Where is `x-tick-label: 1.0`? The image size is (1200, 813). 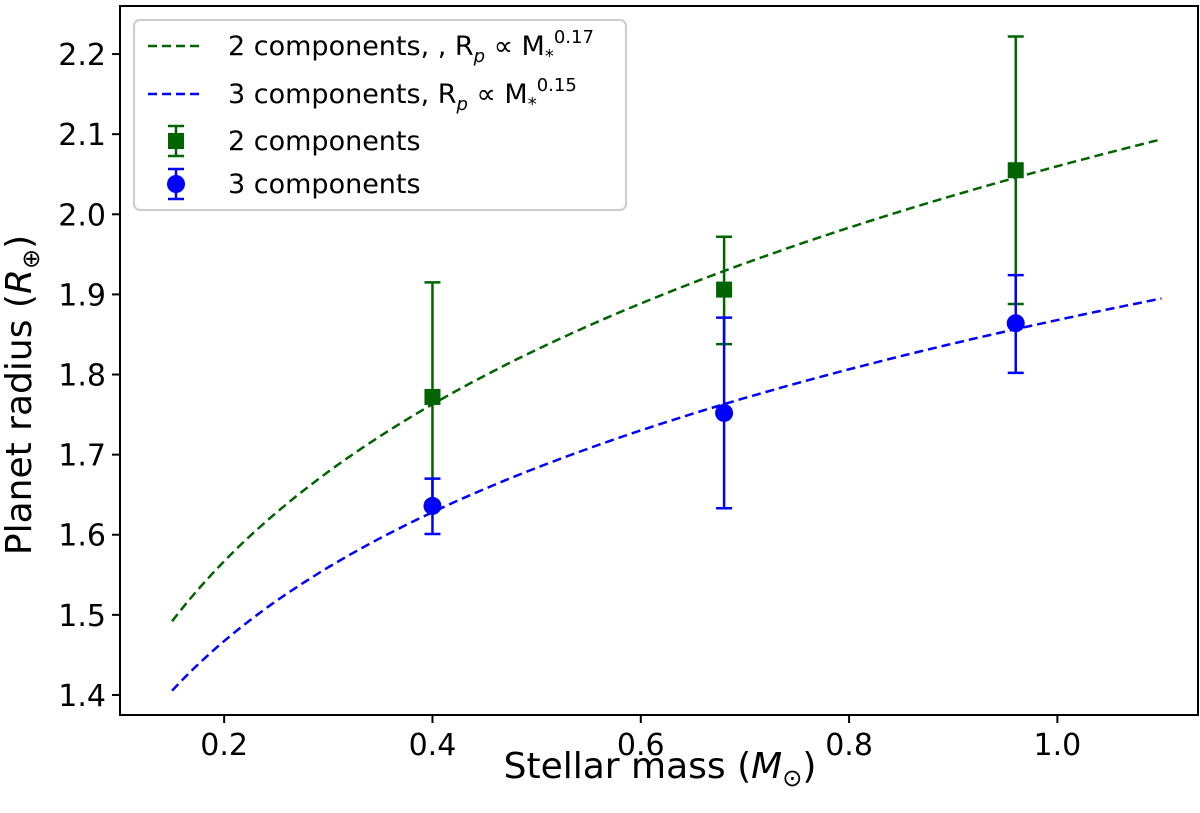 x-tick-label: 1.0 is located at coordinates (1058, 745).